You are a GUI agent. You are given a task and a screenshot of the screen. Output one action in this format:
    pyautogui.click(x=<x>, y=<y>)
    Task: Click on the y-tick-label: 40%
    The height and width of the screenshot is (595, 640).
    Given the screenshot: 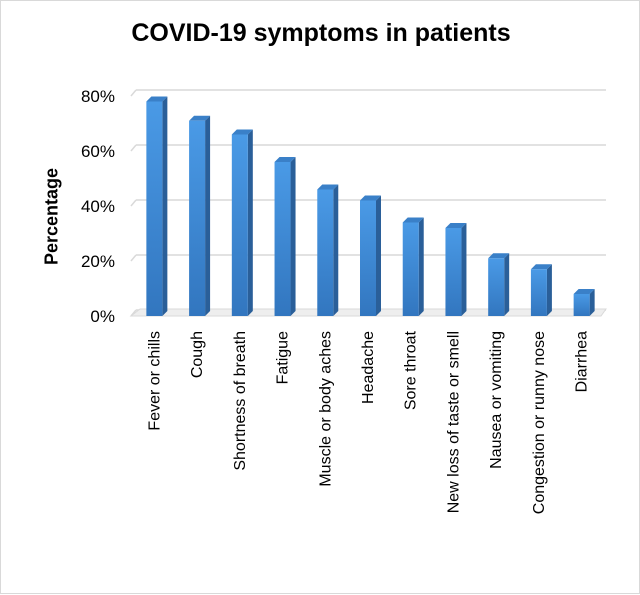 What is the action you would take?
    pyautogui.click(x=98, y=206)
    